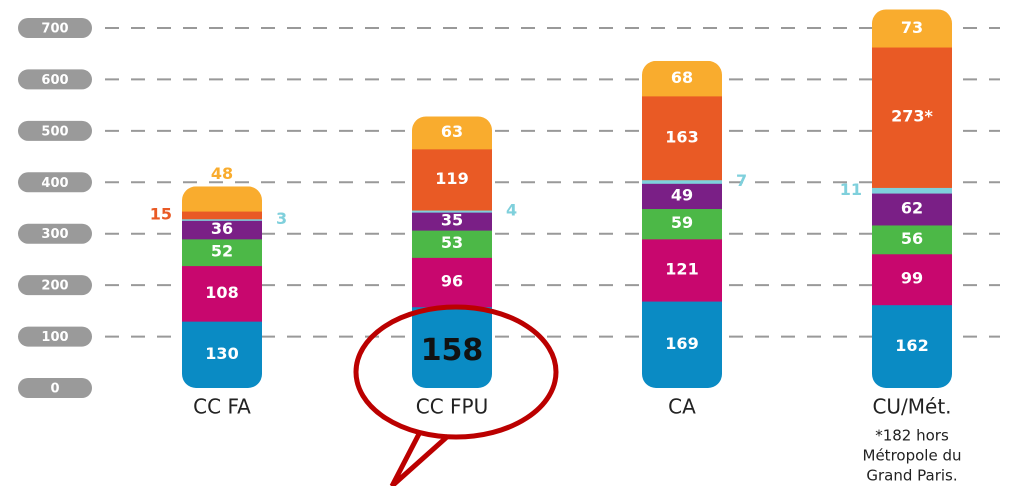  I want to click on footnote: Métropole du, so click(912, 456).